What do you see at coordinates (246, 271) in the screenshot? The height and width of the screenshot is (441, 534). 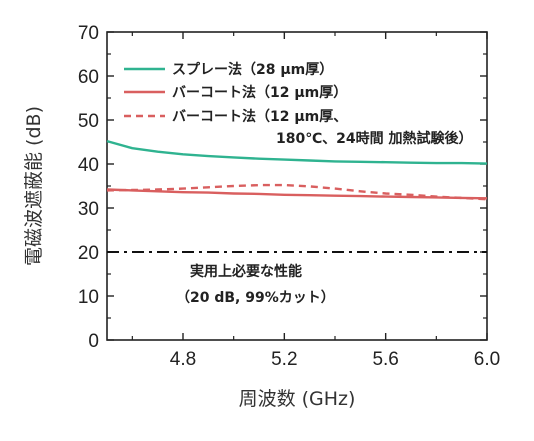 I see `annotation-line-1: 実用上必要な性能` at bounding box center [246, 271].